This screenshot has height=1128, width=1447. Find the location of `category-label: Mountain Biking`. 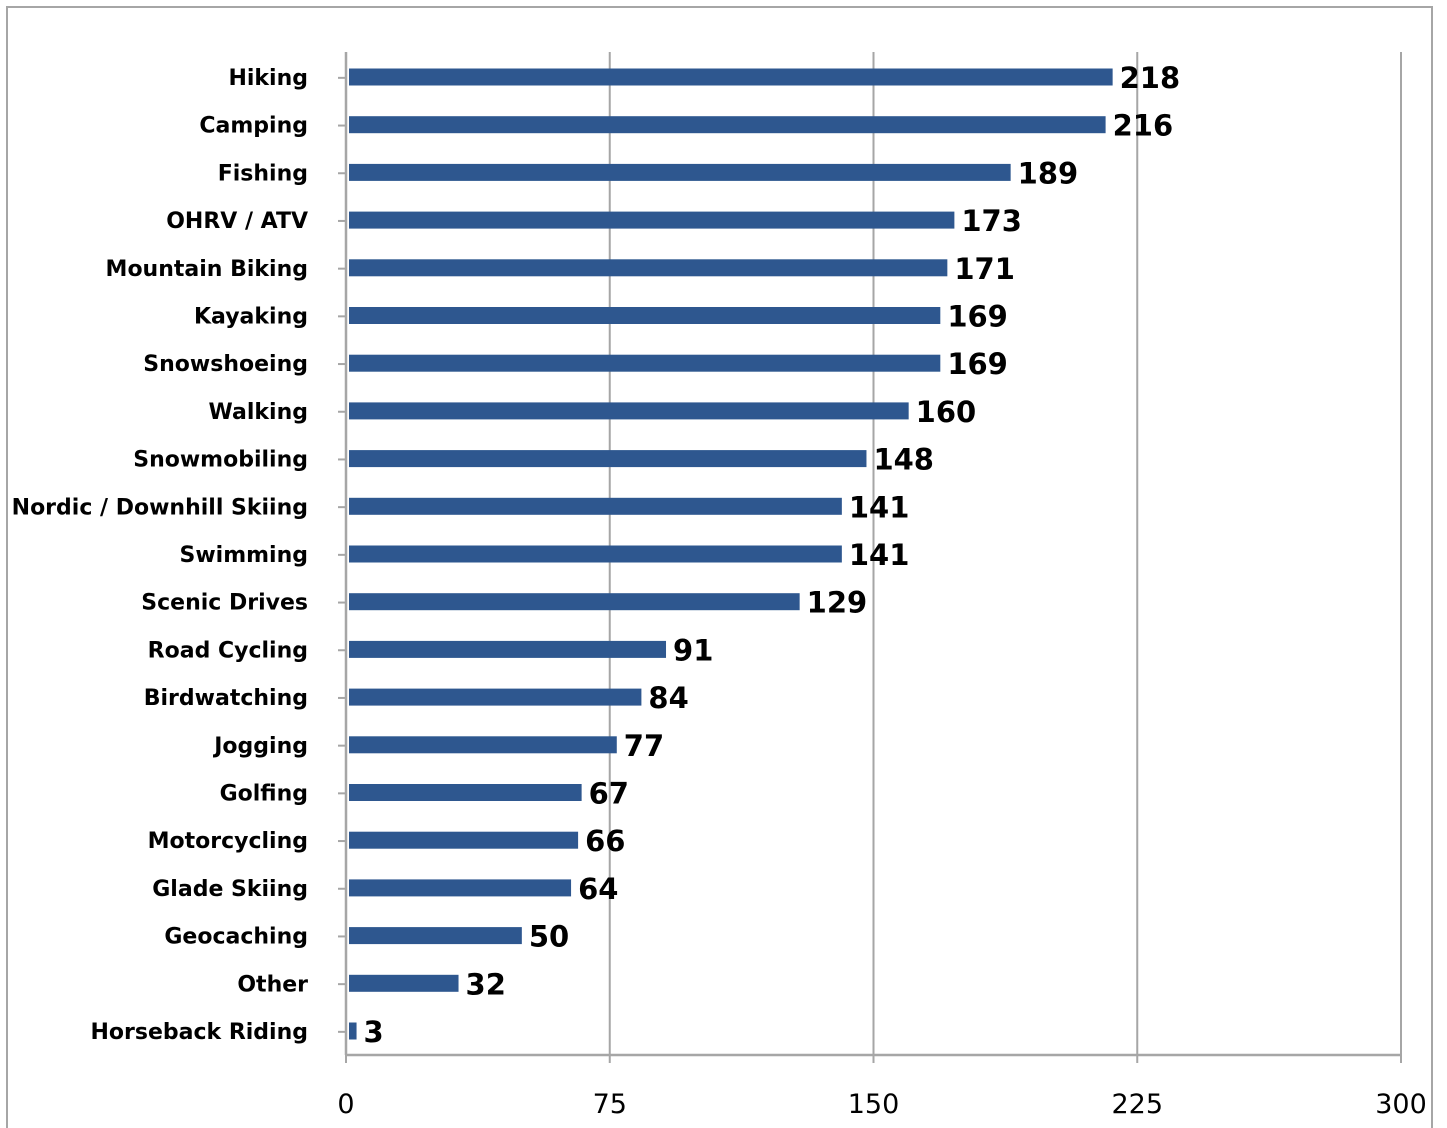

category-label: Mountain Biking is located at coordinates (207, 269).